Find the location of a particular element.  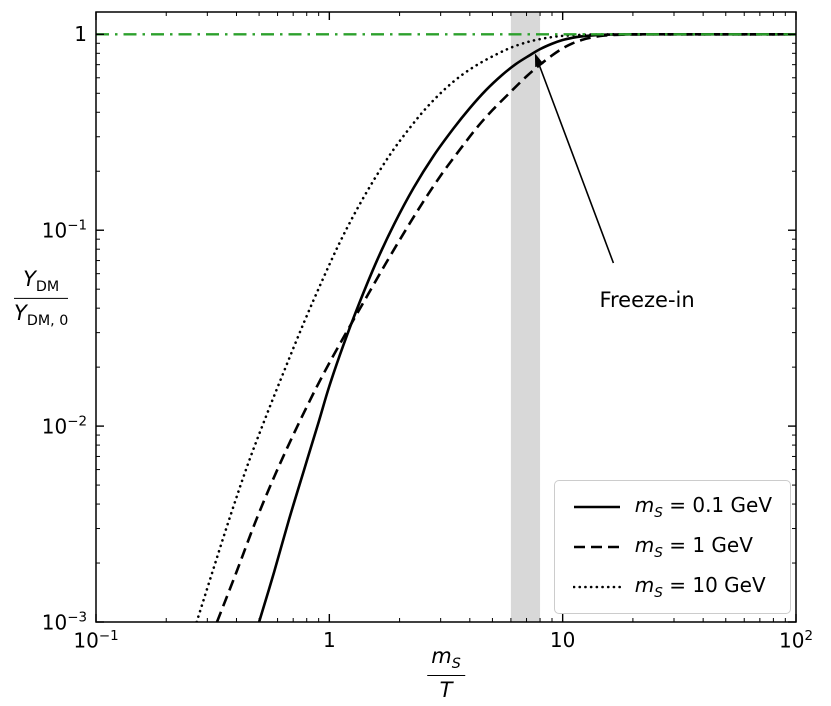

y-tick-label: 10⁻³ is located at coordinates (64, 622).